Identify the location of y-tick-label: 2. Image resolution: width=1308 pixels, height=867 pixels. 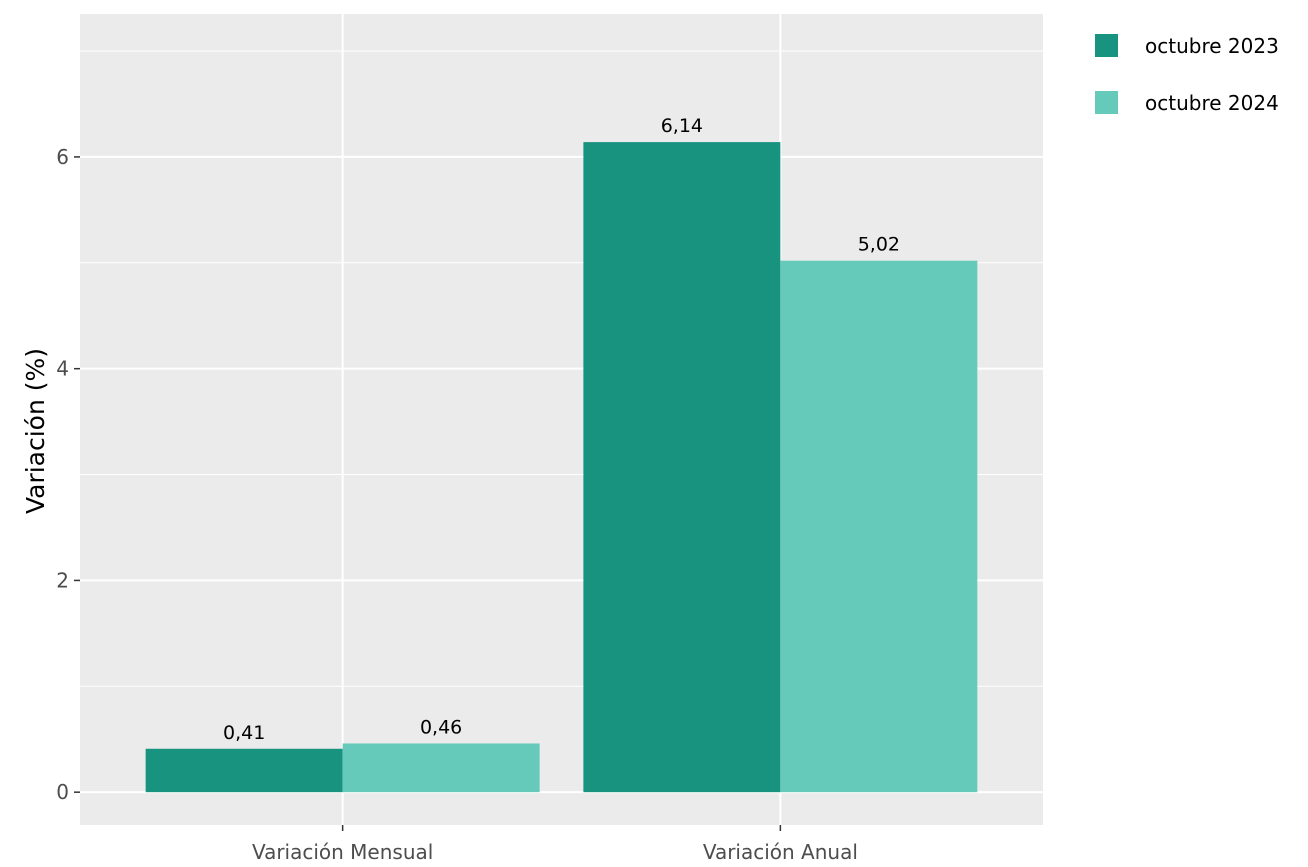
(62, 580).